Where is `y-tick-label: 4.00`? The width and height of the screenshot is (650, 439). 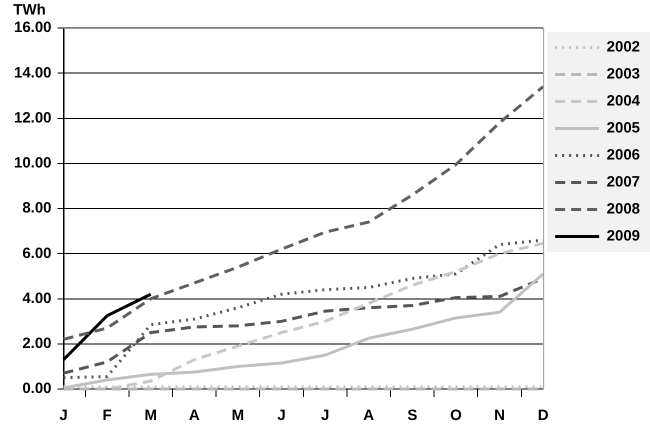 y-tick-label: 4.00 is located at coordinates (37, 298).